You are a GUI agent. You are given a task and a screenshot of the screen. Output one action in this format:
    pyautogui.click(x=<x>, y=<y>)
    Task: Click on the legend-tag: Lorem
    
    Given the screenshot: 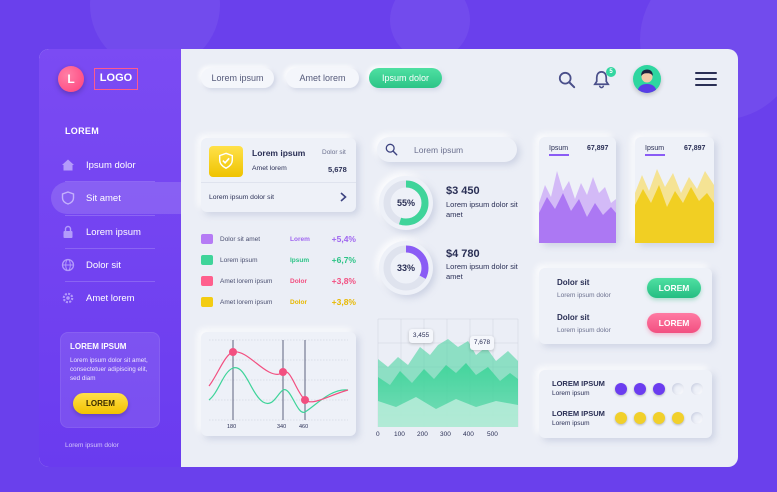 What is the action you would take?
    pyautogui.click(x=300, y=239)
    